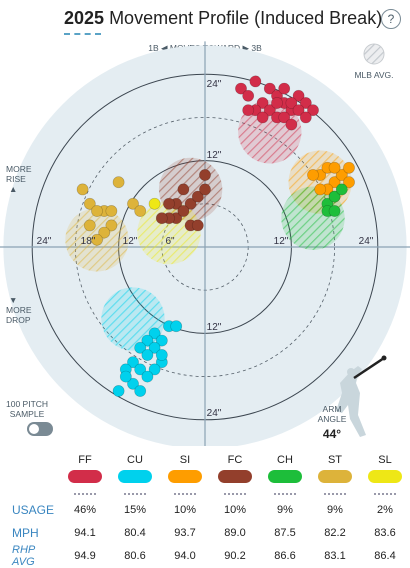 The height and width of the screenshot is (568, 410). I want to click on pitch-swatch-si, so click(185, 476).